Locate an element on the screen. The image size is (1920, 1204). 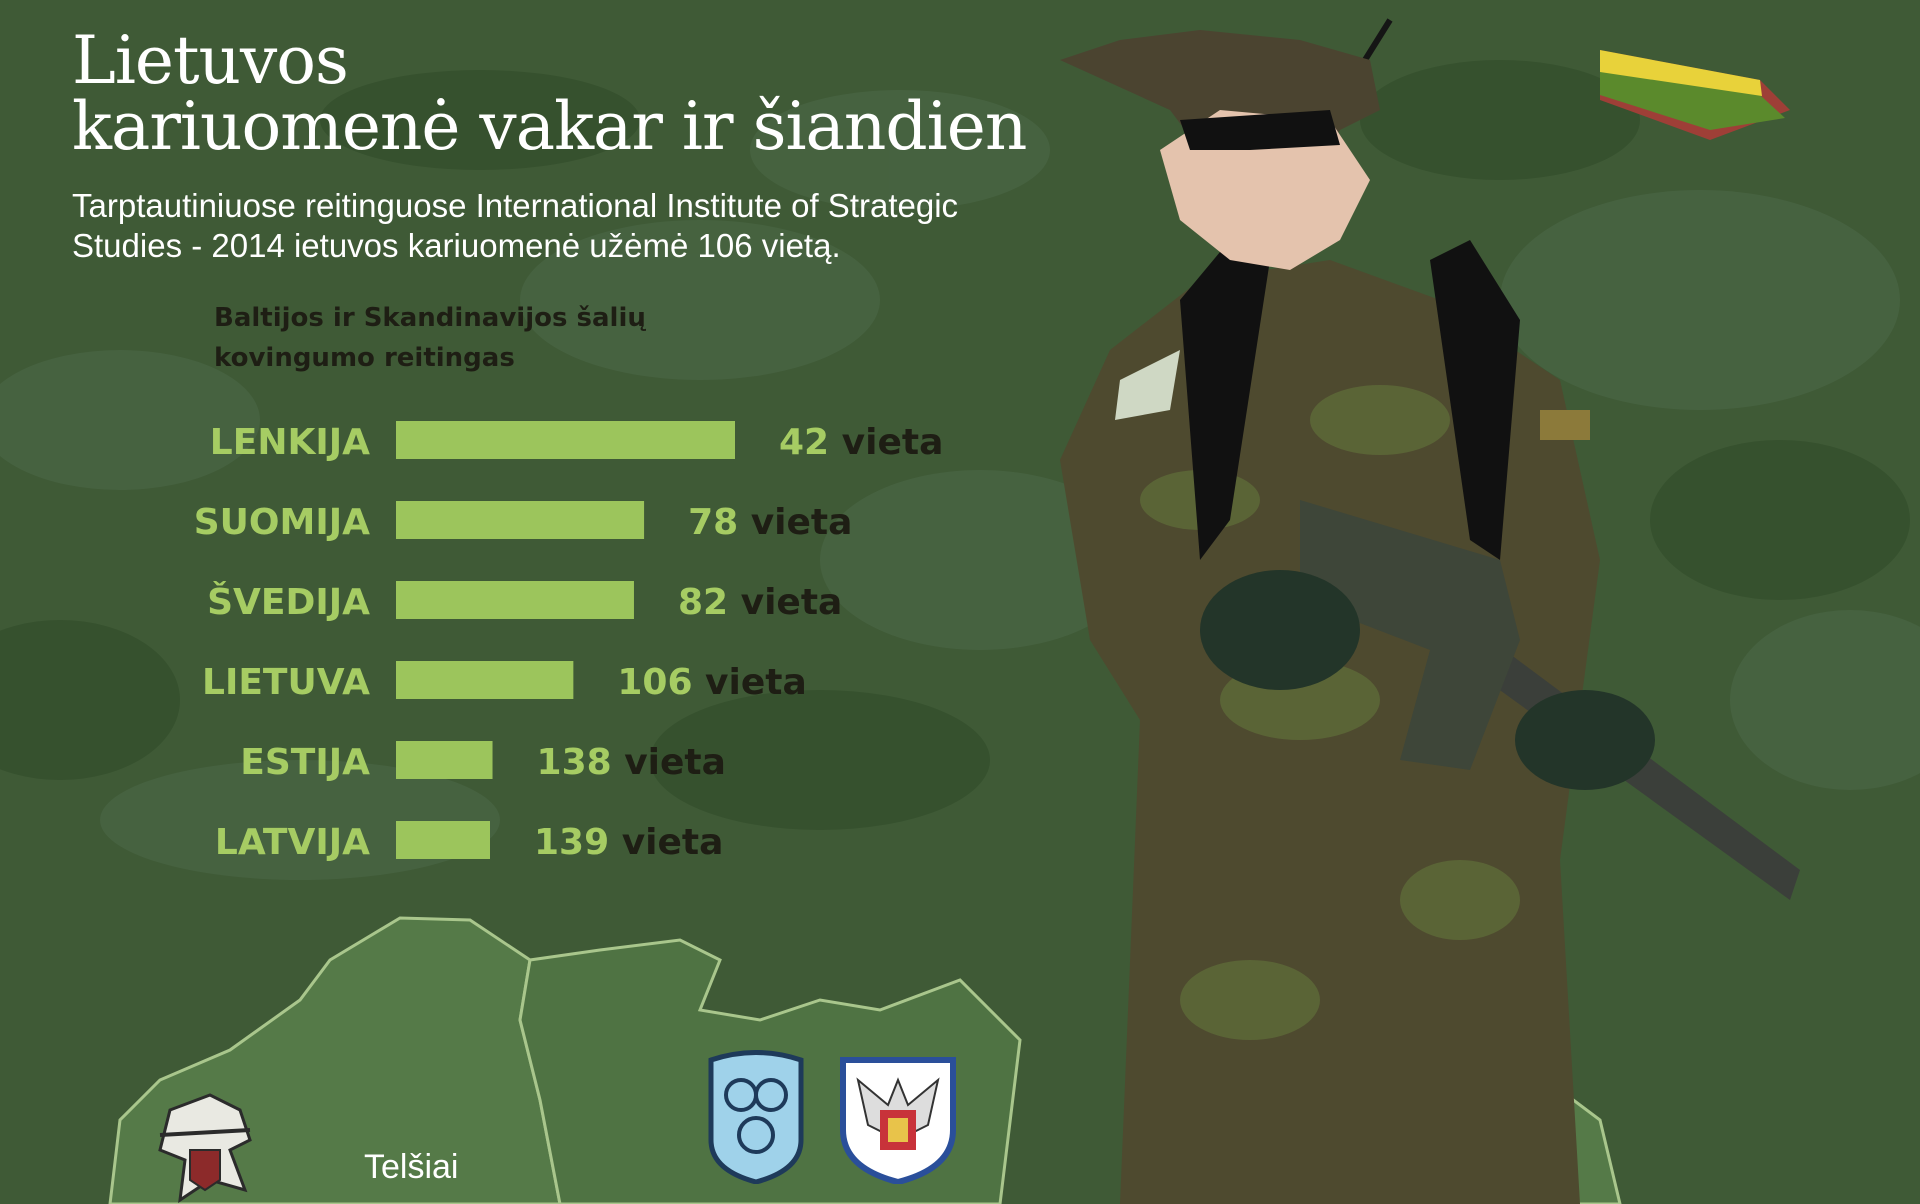
chart-title-line-1: Baltijos ir Skandinavijos šalių is located at coordinates (430, 318).